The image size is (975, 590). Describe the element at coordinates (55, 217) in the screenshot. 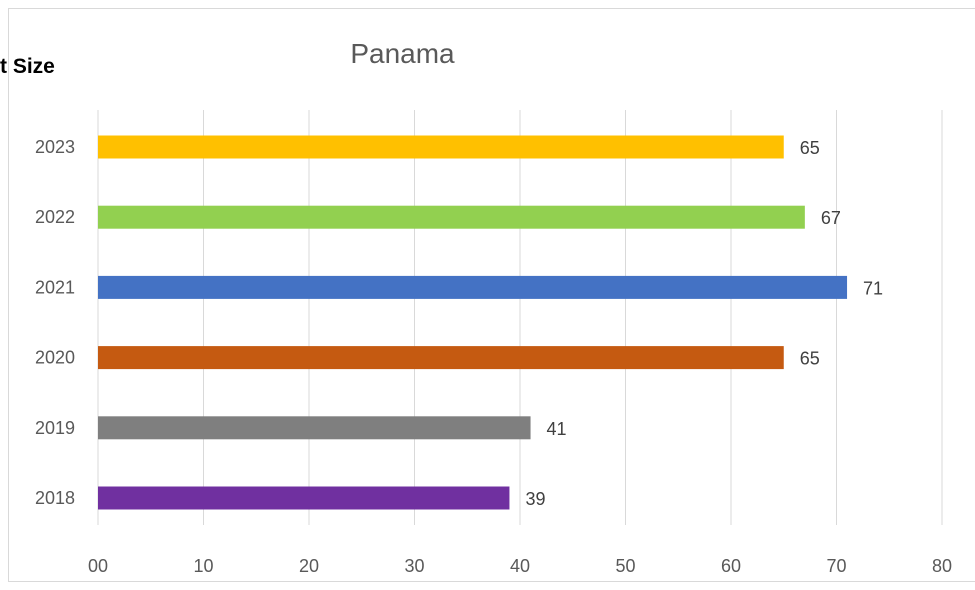

I see `y-tick-label: 2022` at that location.